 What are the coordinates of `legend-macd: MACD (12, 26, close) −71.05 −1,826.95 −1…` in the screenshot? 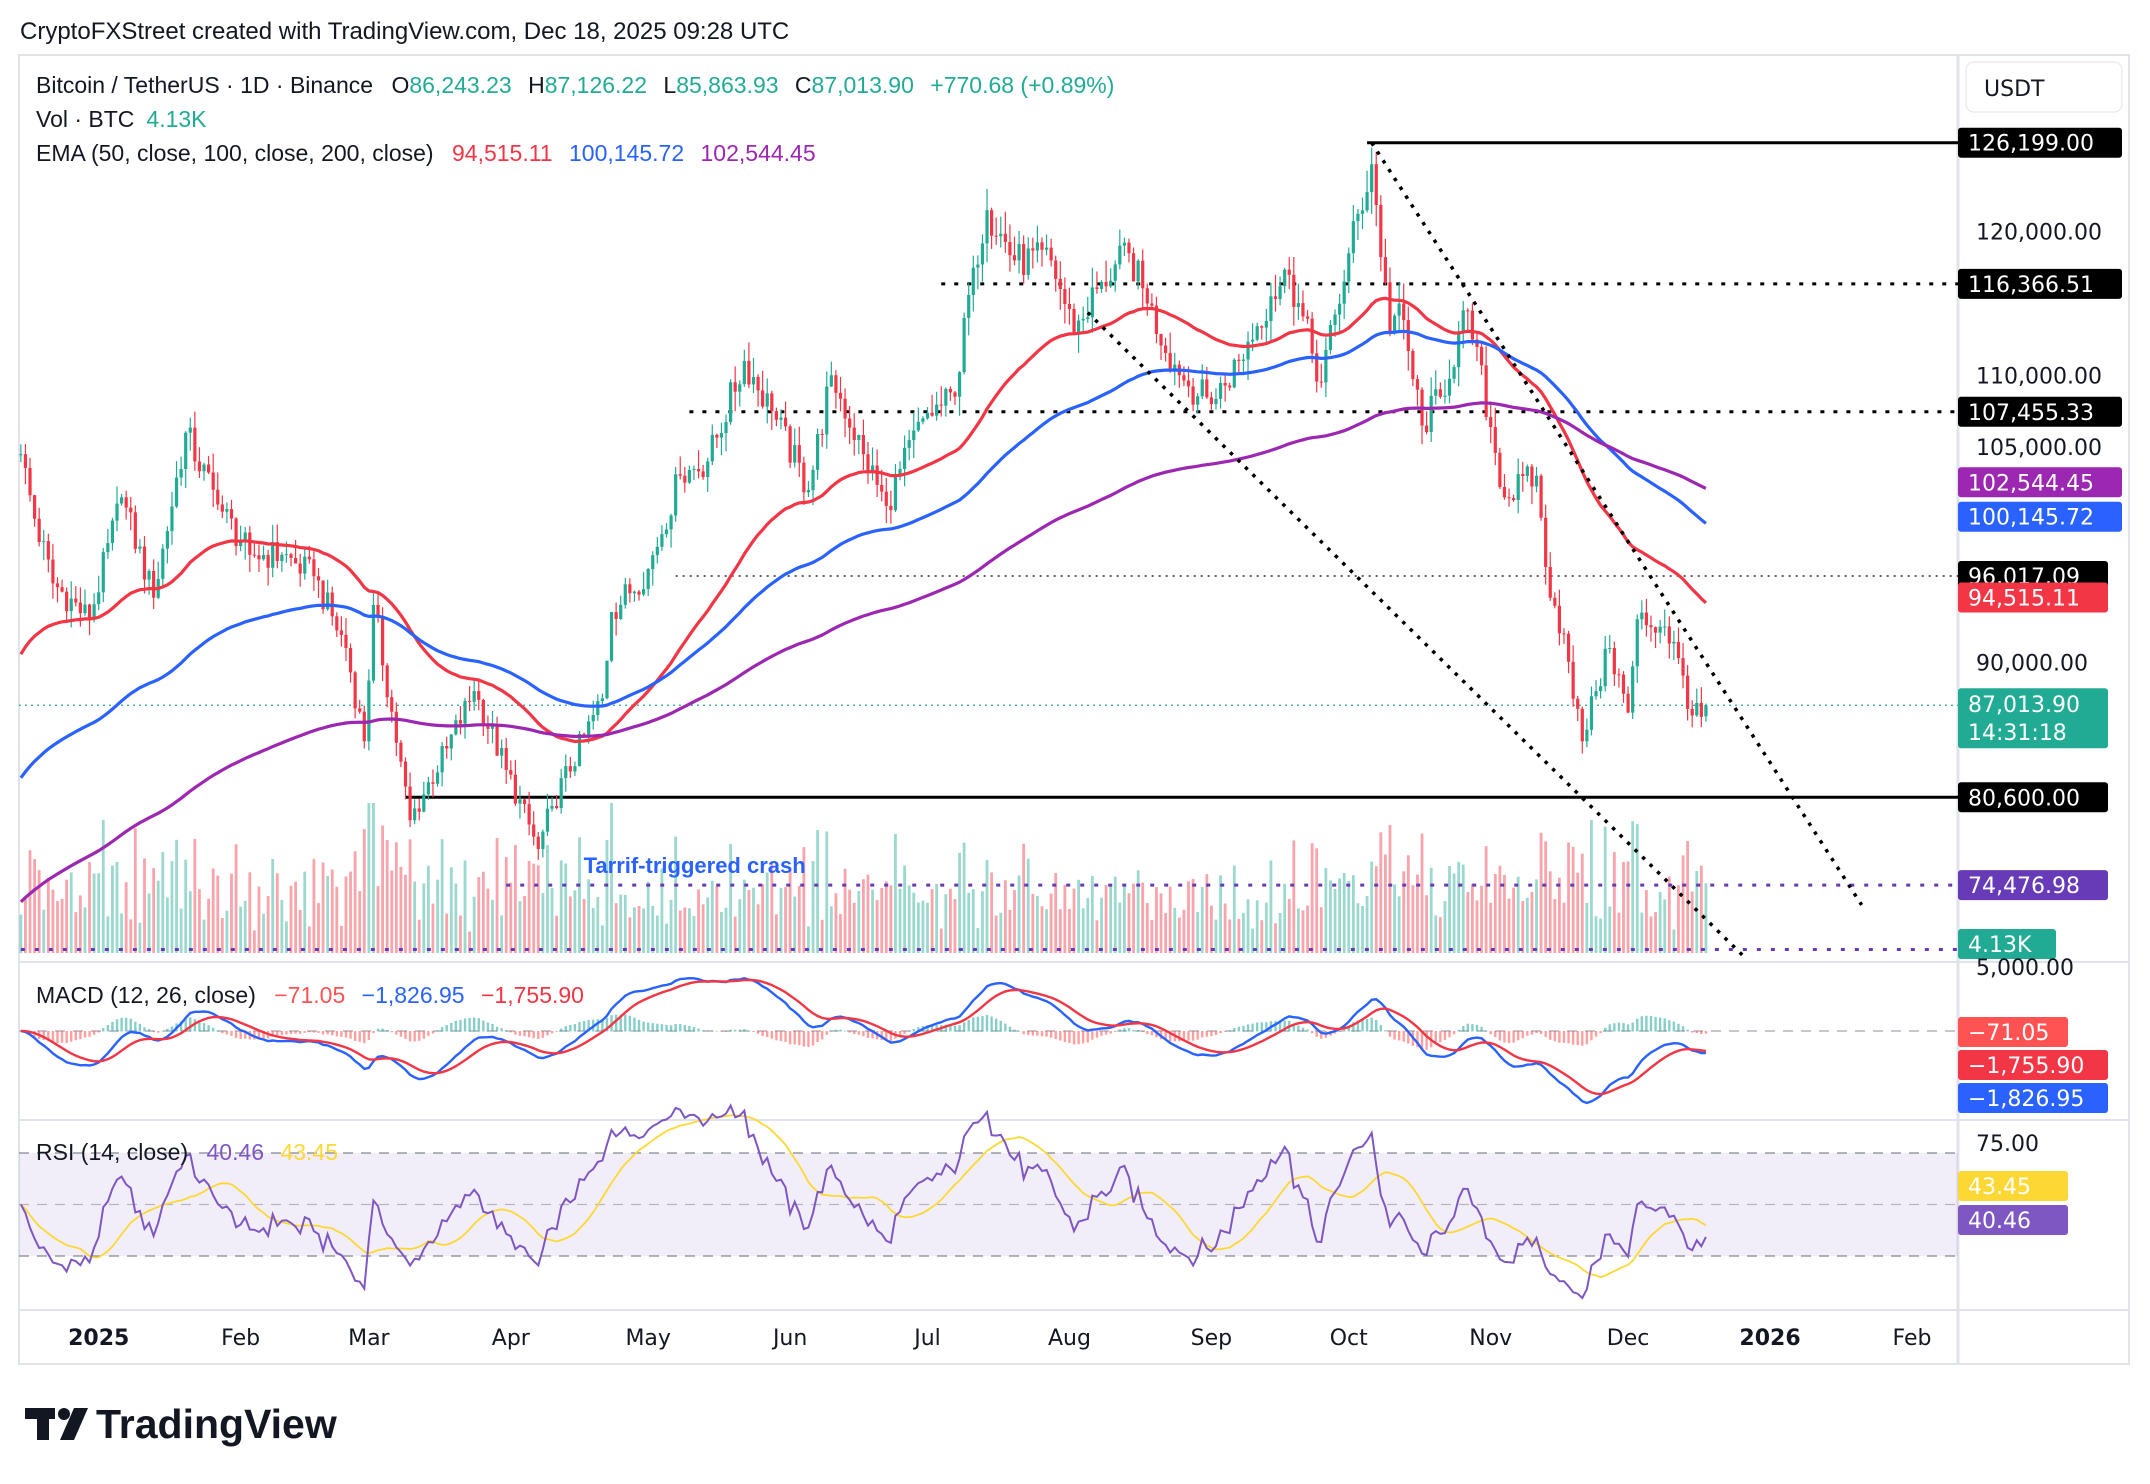 It's located at (310, 995).